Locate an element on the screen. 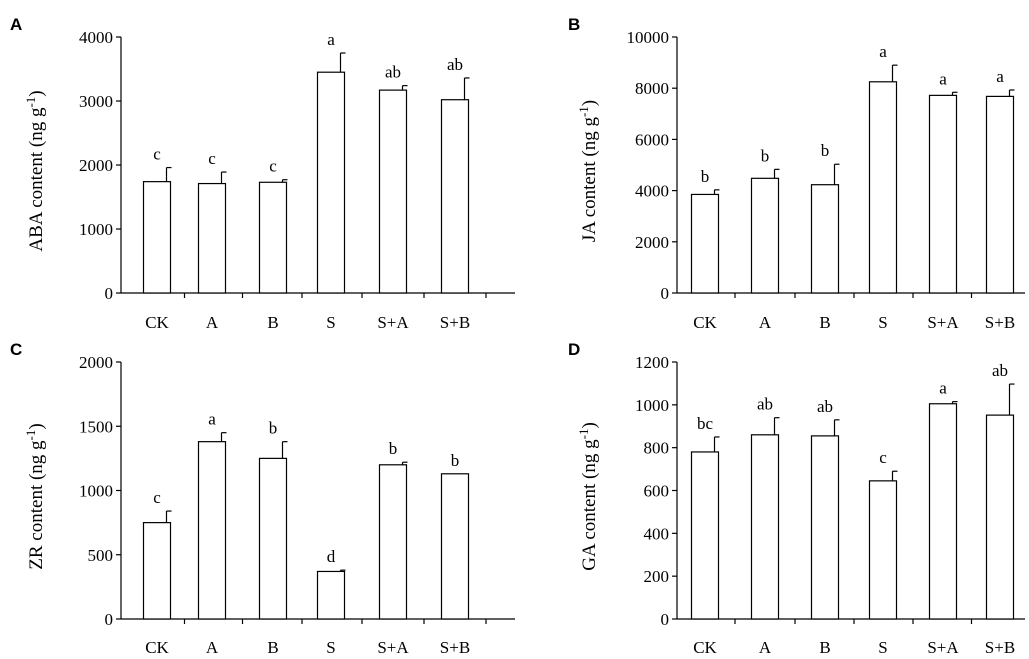 The image size is (1029, 659). y-tick-label: 4000 is located at coordinates (96, 37).